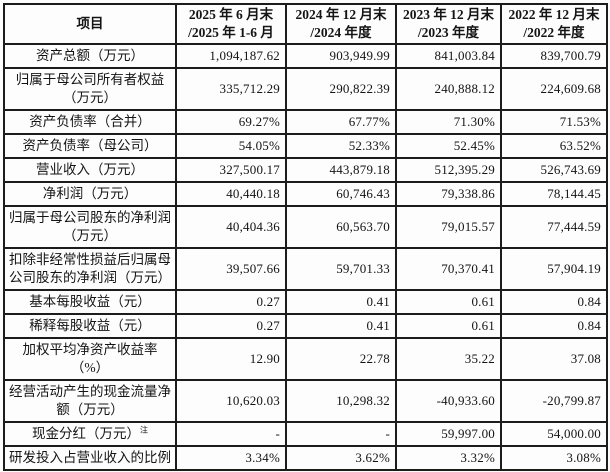 This screenshot has height=472, width=610. Describe the element at coordinates (231, 269) in the screenshot. I see `cell-value: 39,507.66` at that location.